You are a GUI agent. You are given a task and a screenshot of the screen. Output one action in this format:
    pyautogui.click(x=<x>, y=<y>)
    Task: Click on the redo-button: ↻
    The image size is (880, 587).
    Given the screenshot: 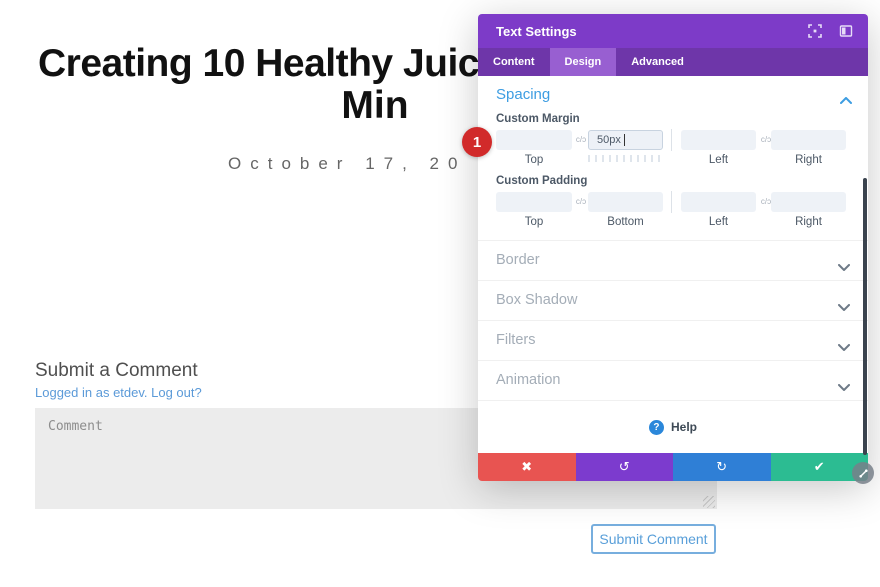 What is the action you would take?
    pyautogui.click(x=722, y=467)
    